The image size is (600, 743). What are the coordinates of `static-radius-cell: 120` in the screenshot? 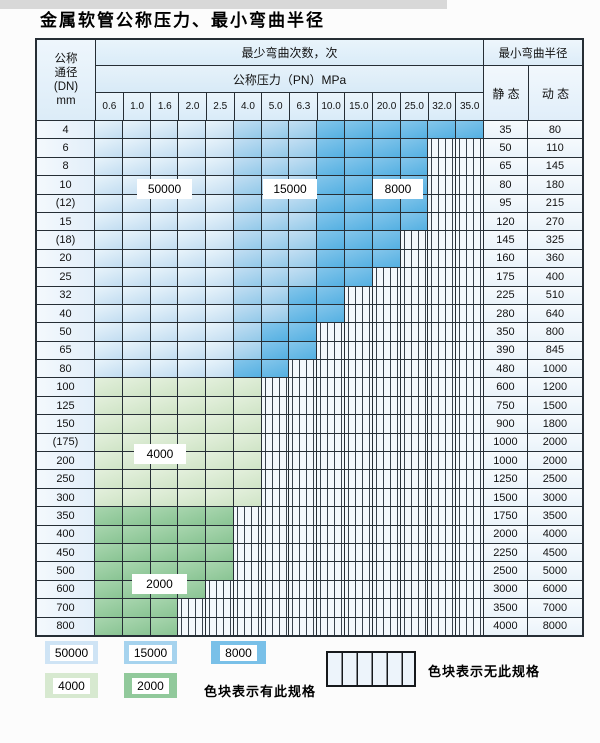 It's located at (505, 221).